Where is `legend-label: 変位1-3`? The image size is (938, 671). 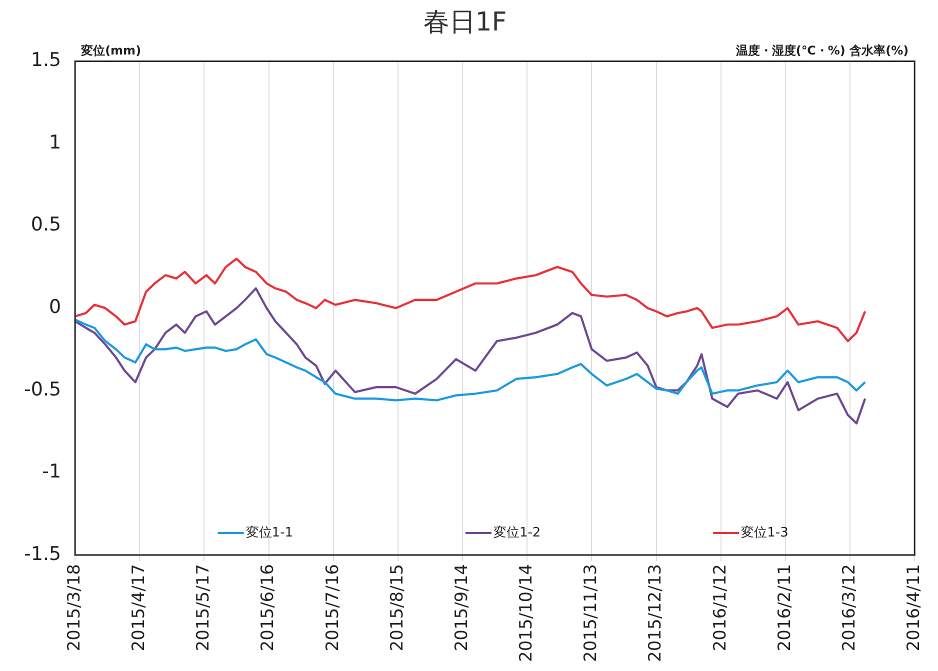 legend-label: 変位1-3 is located at coordinates (764, 532).